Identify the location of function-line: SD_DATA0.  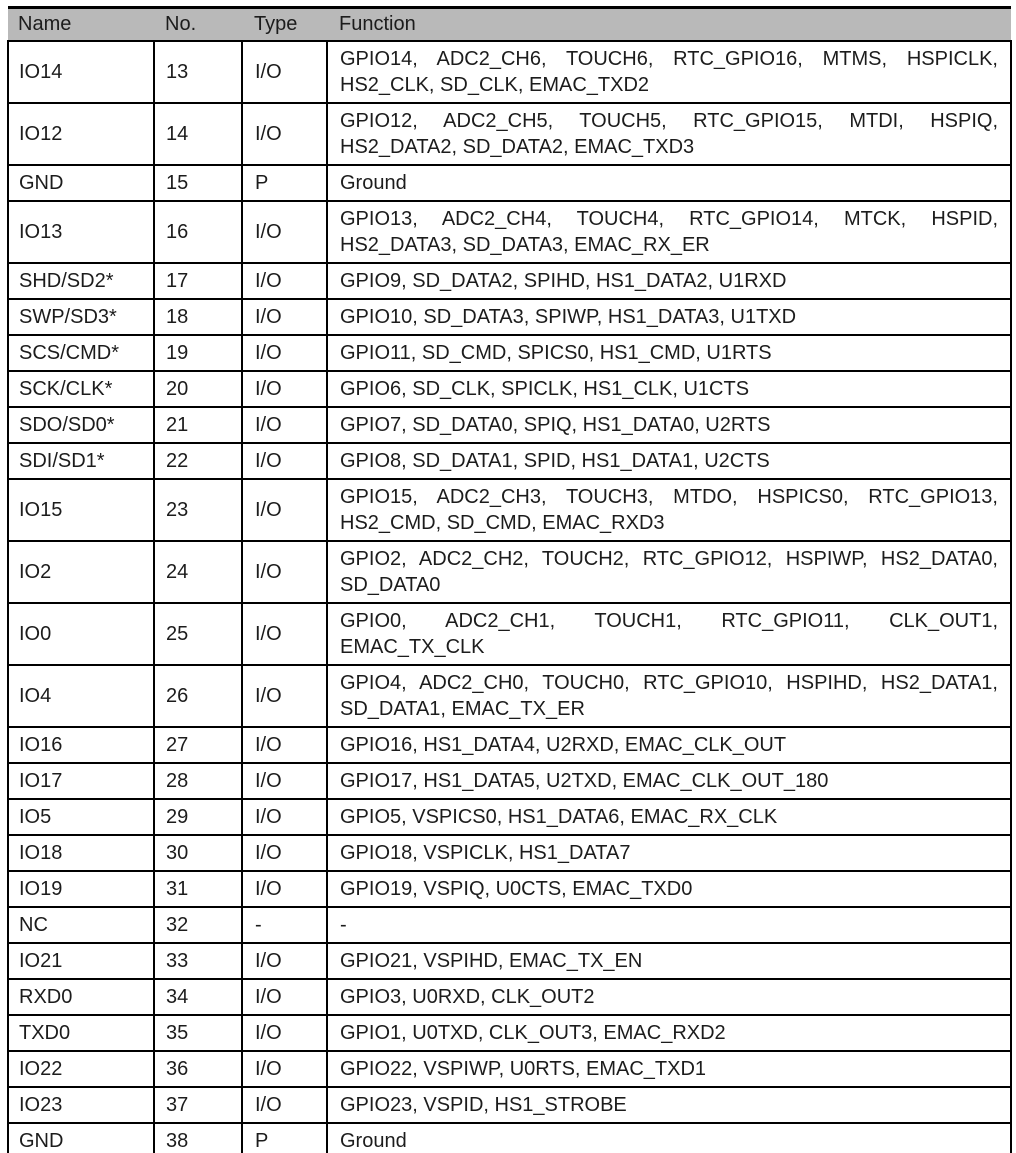
(390, 585).